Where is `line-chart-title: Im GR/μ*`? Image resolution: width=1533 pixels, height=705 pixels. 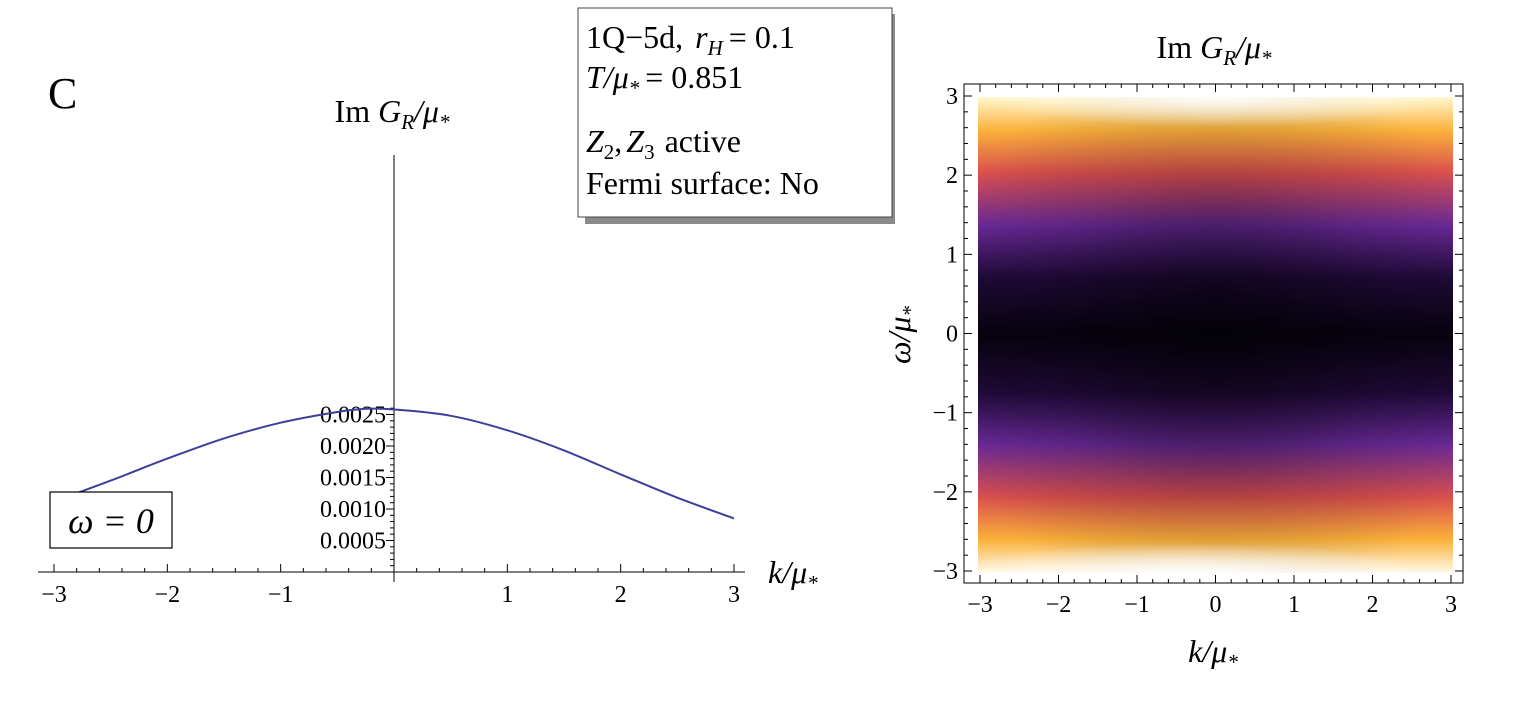
line-chart-title: Im GR/μ* is located at coordinates (392, 113).